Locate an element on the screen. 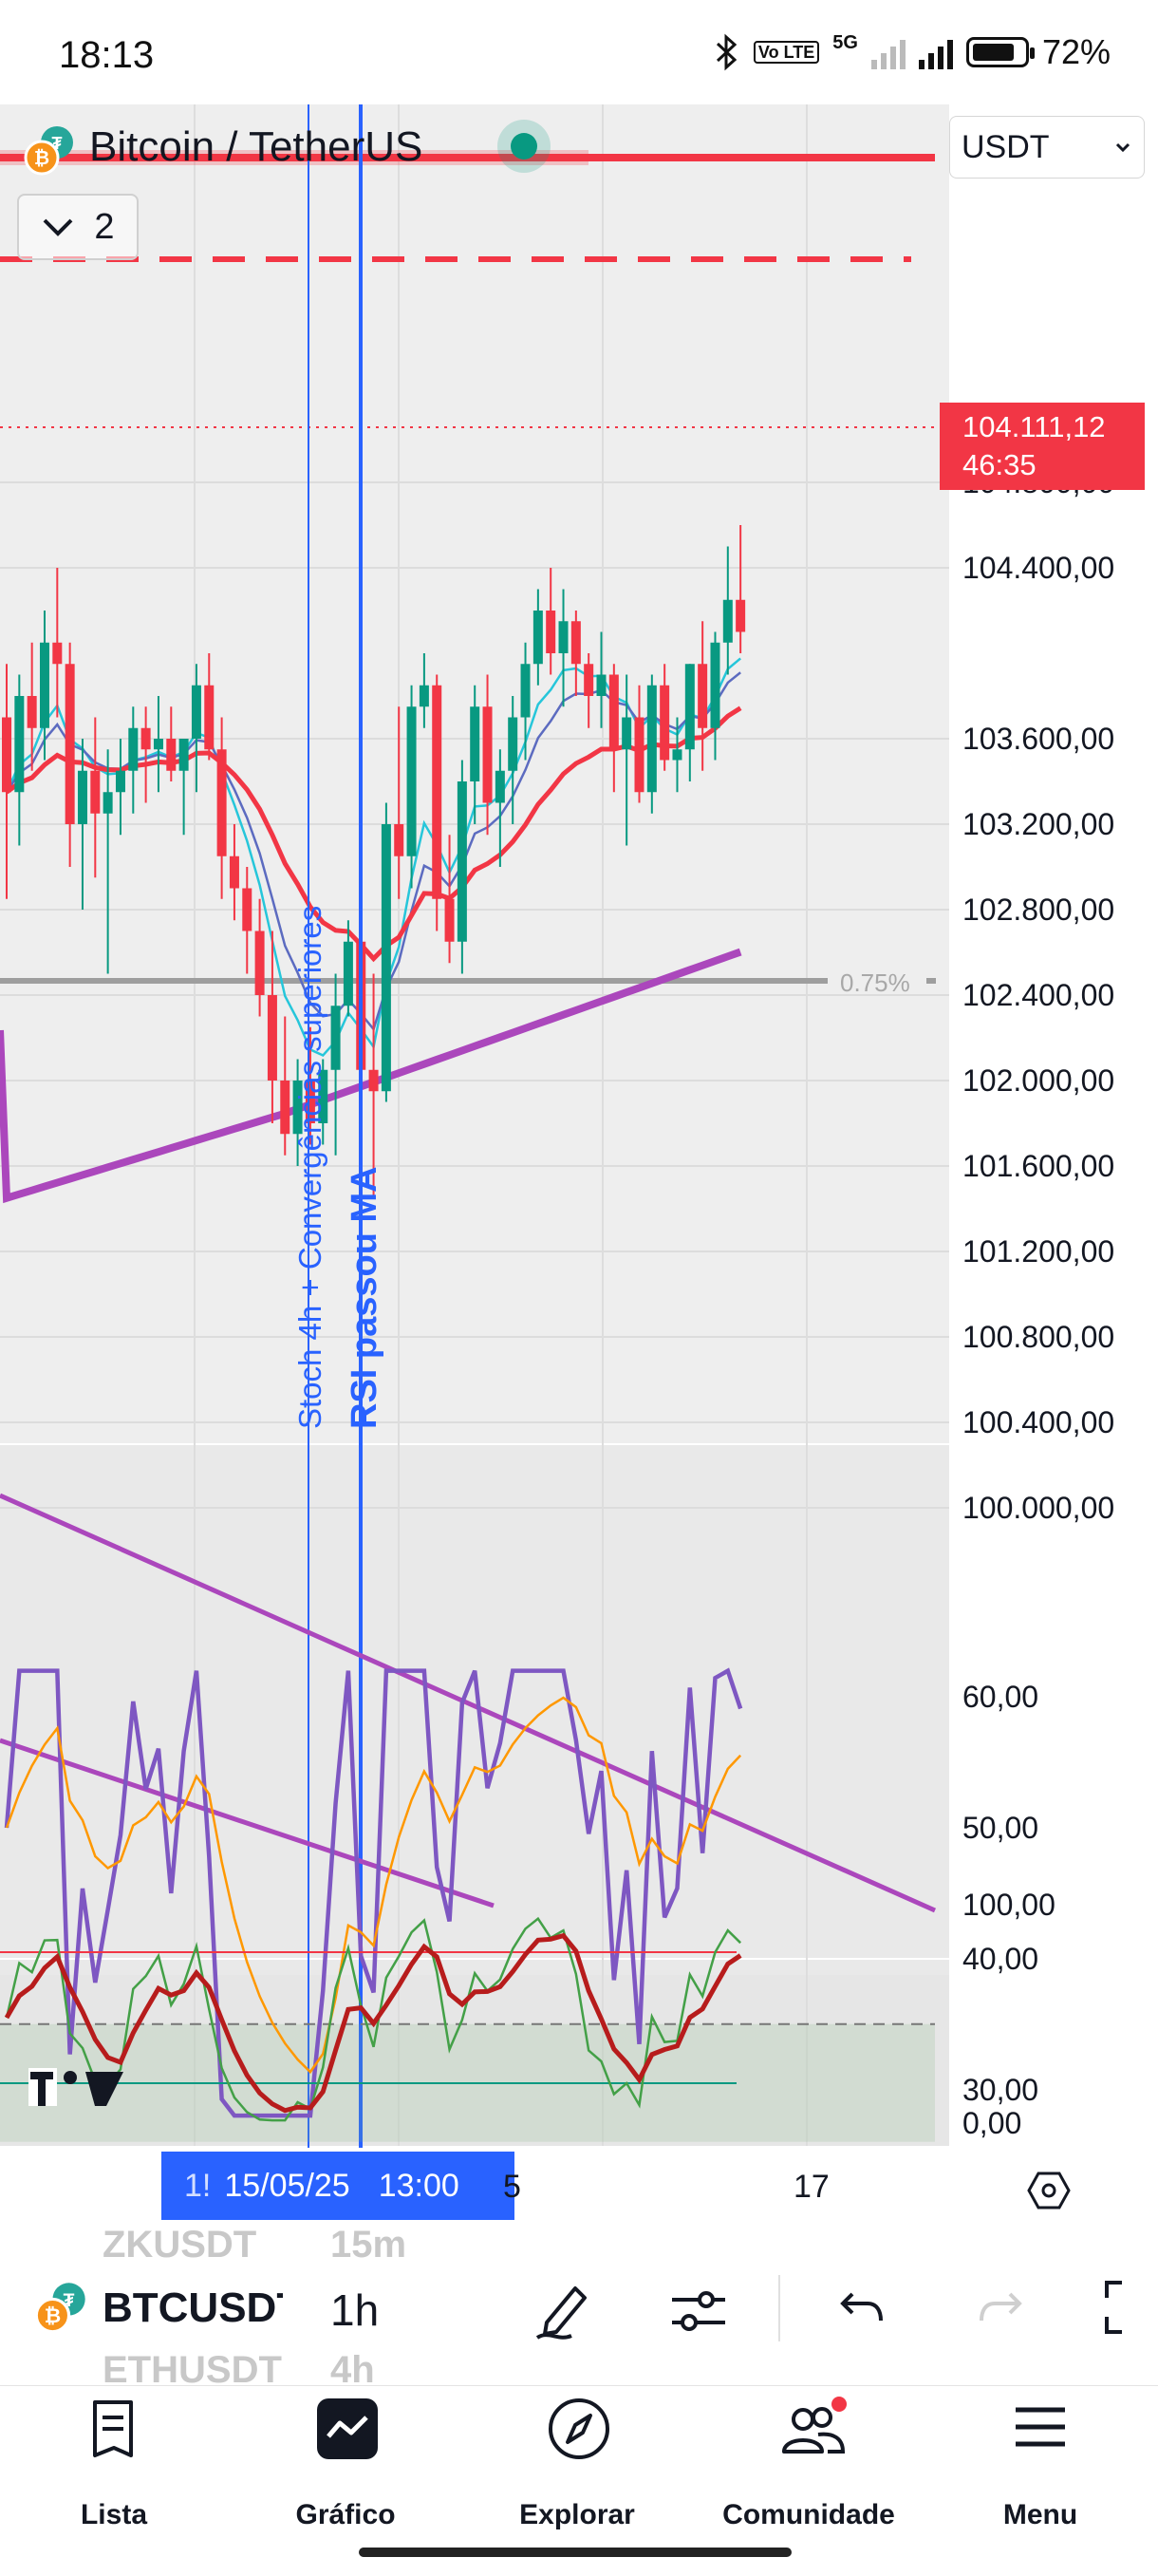 The height and width of the screenshot is (2576, 1158). nav-item-comunidade: Comunidade is located at coordinates (809, 2461).